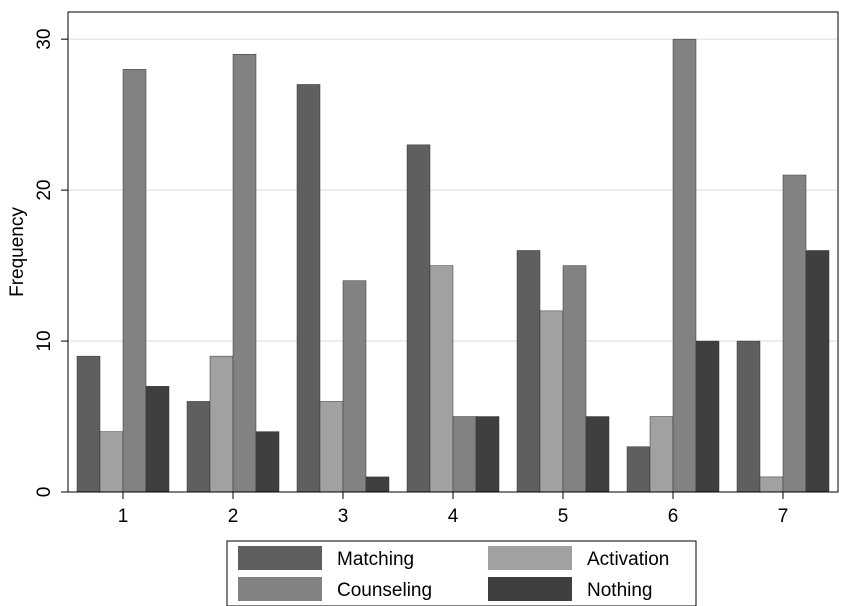 The height and width of the screenshot is (606, 846). What do you see at coordinates (620, 590) in the screenshot?
I see `legend-label-nothing: Nothing` at bounding box center [620, 590].